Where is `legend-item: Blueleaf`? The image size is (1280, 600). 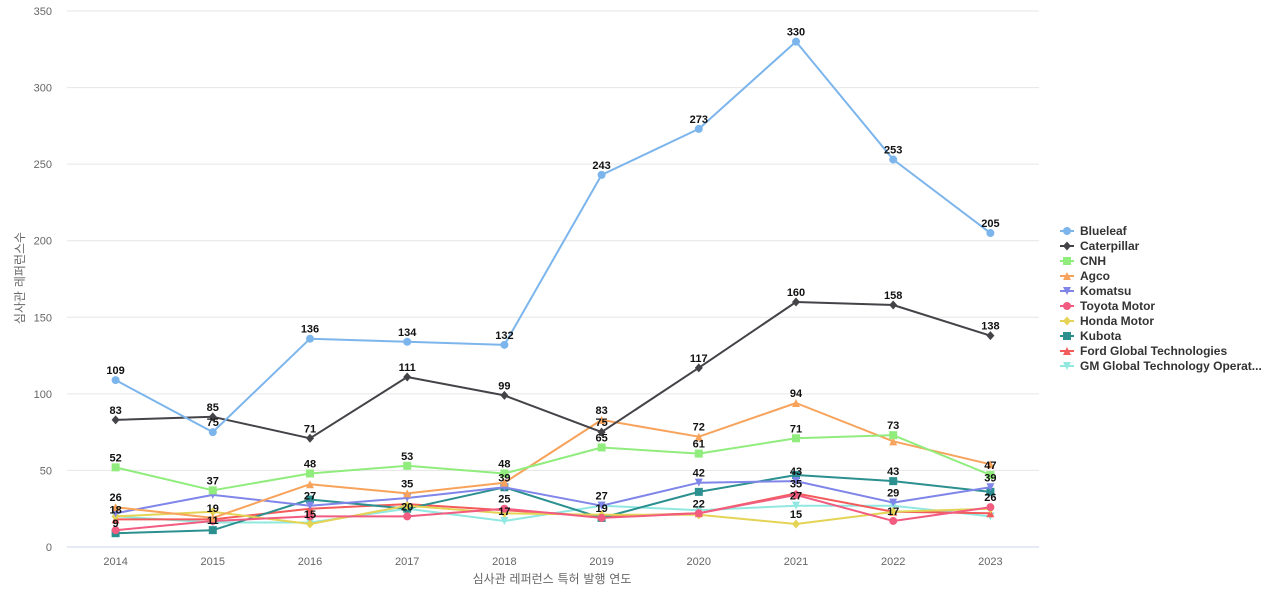 legend-item: Blueleaf is located at coordinates (1094, 231).